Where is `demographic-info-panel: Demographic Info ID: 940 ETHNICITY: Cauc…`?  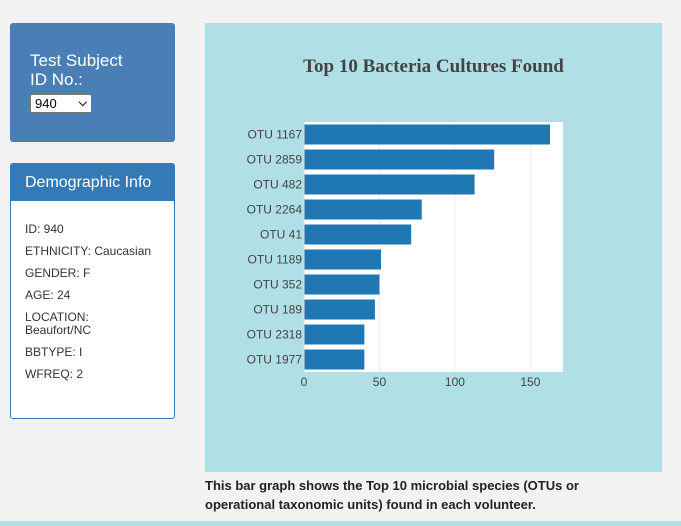 demographic-info-panel: Demographic Info ID: 940 ETHNICITY: Cauc… is located at coordinates (92, 291).